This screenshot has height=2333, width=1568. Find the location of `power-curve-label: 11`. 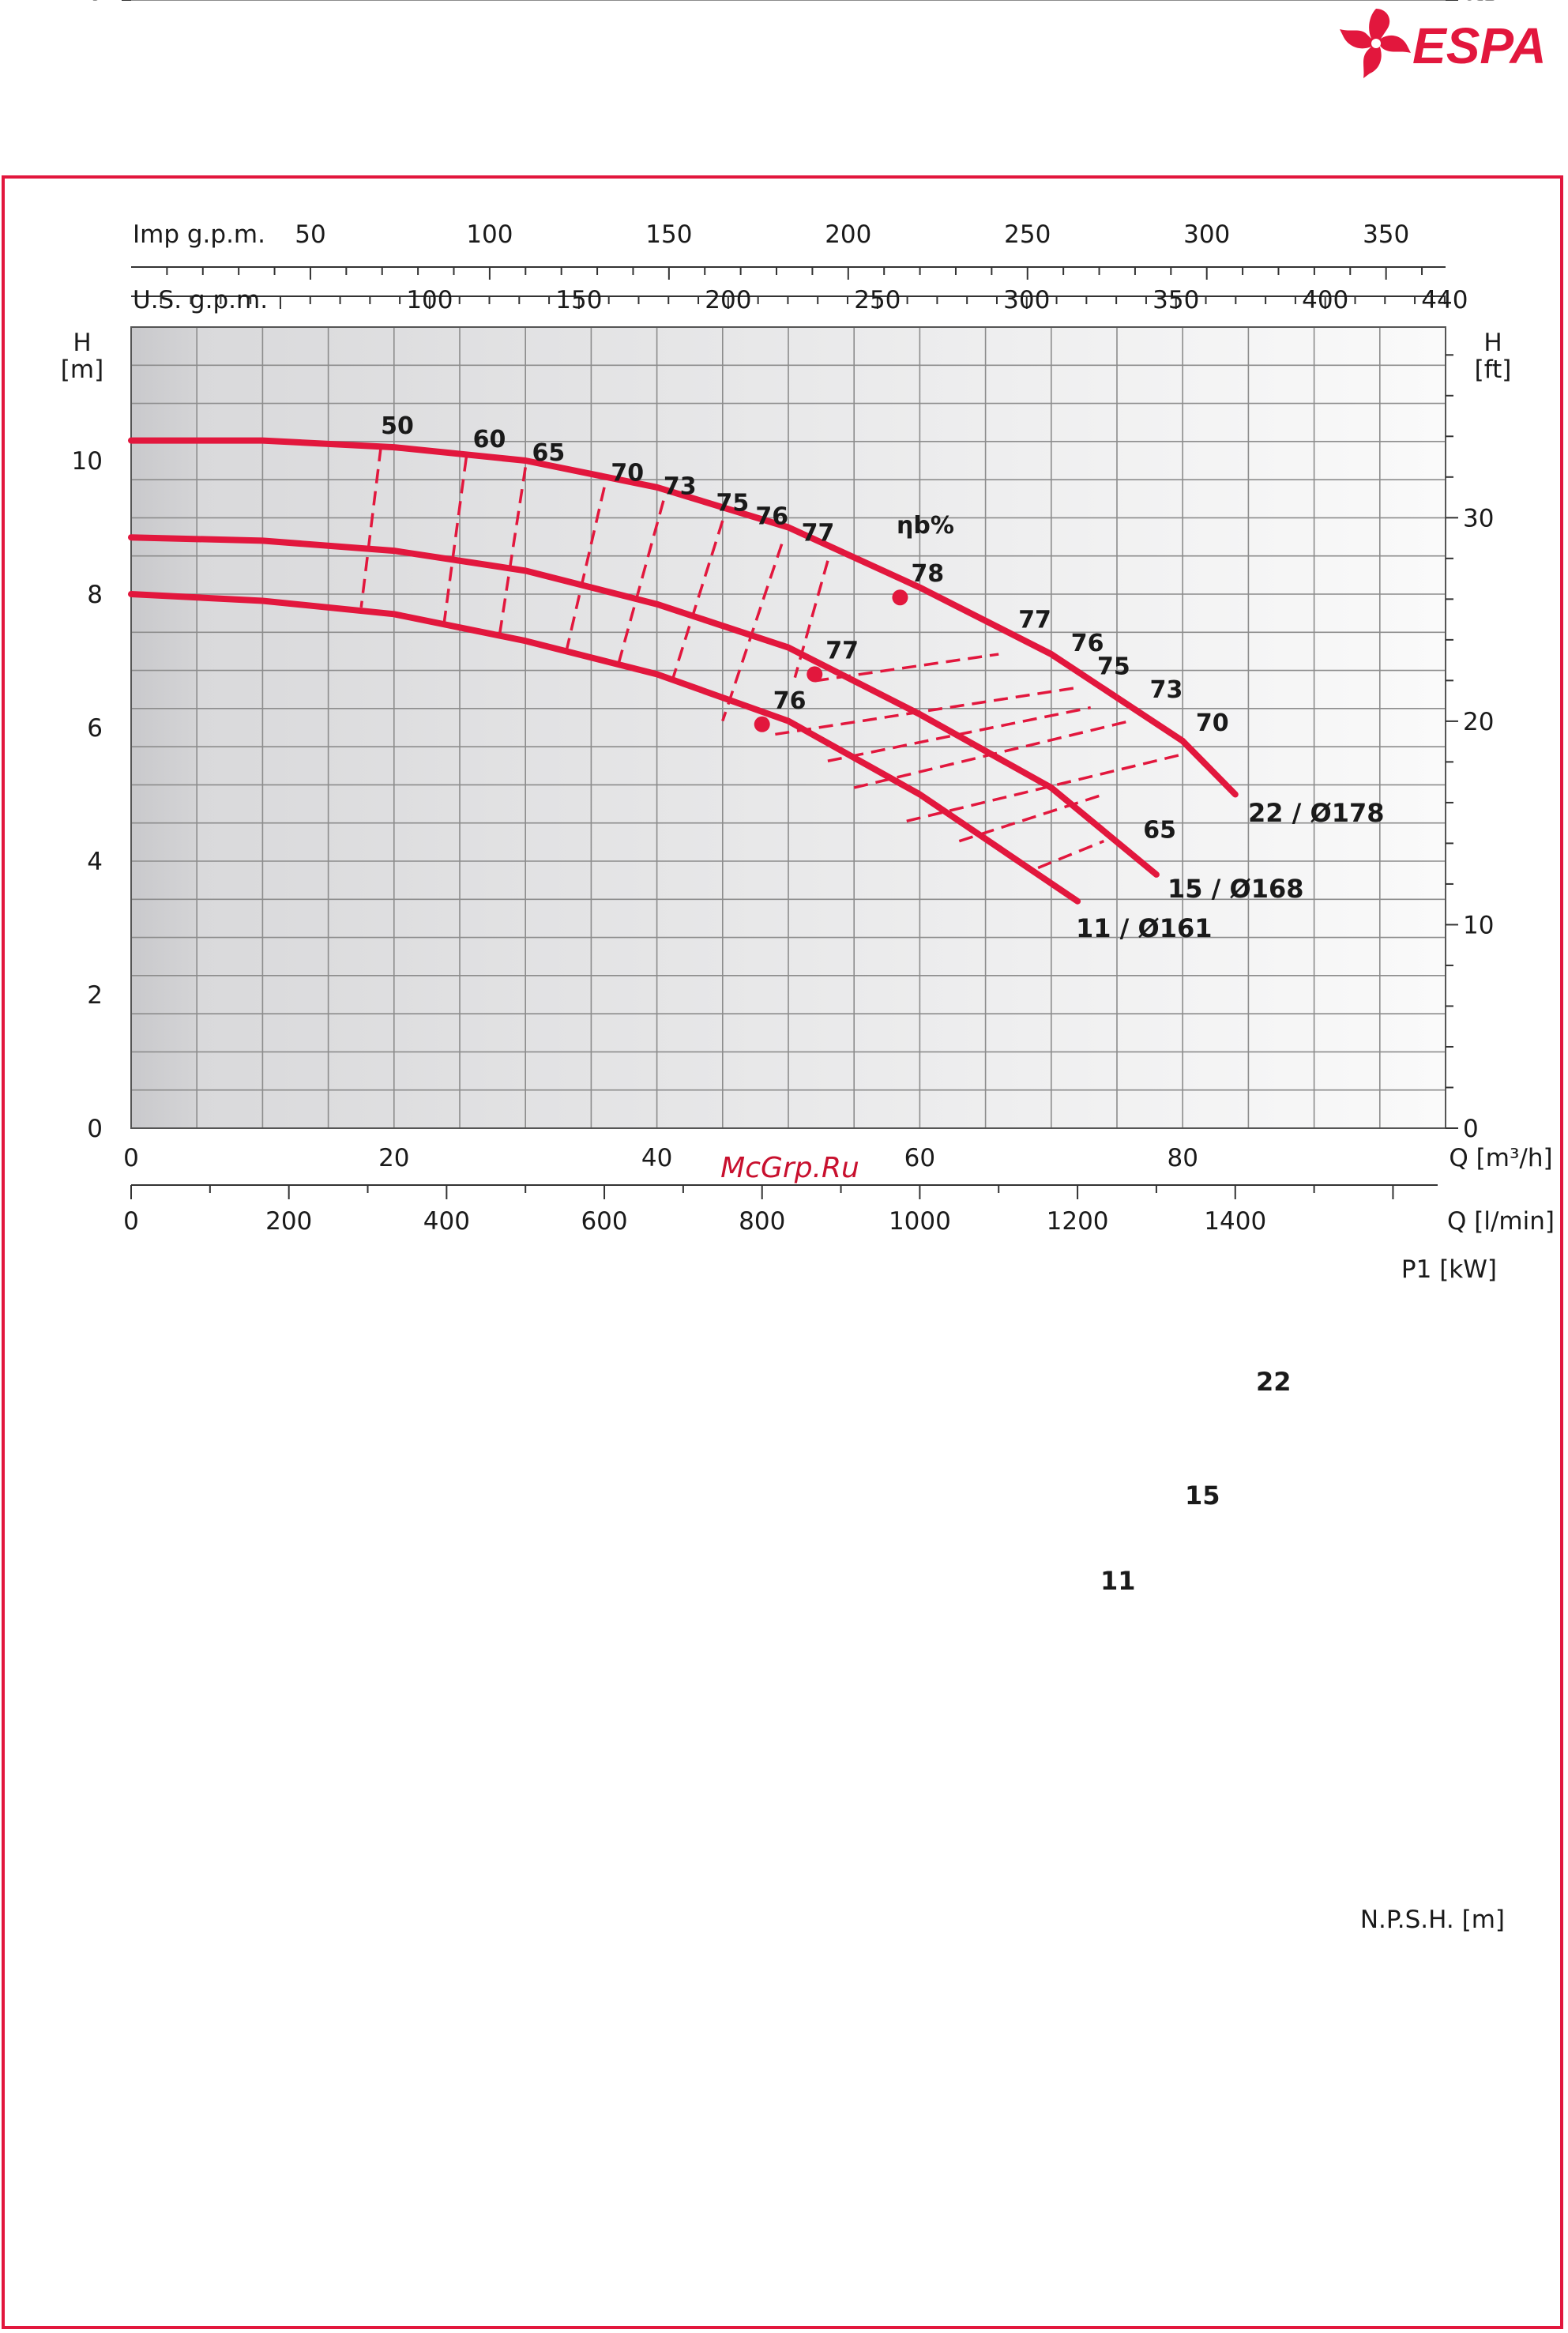

power-curve-label: 11 is located at coordinates (1118, 1581).